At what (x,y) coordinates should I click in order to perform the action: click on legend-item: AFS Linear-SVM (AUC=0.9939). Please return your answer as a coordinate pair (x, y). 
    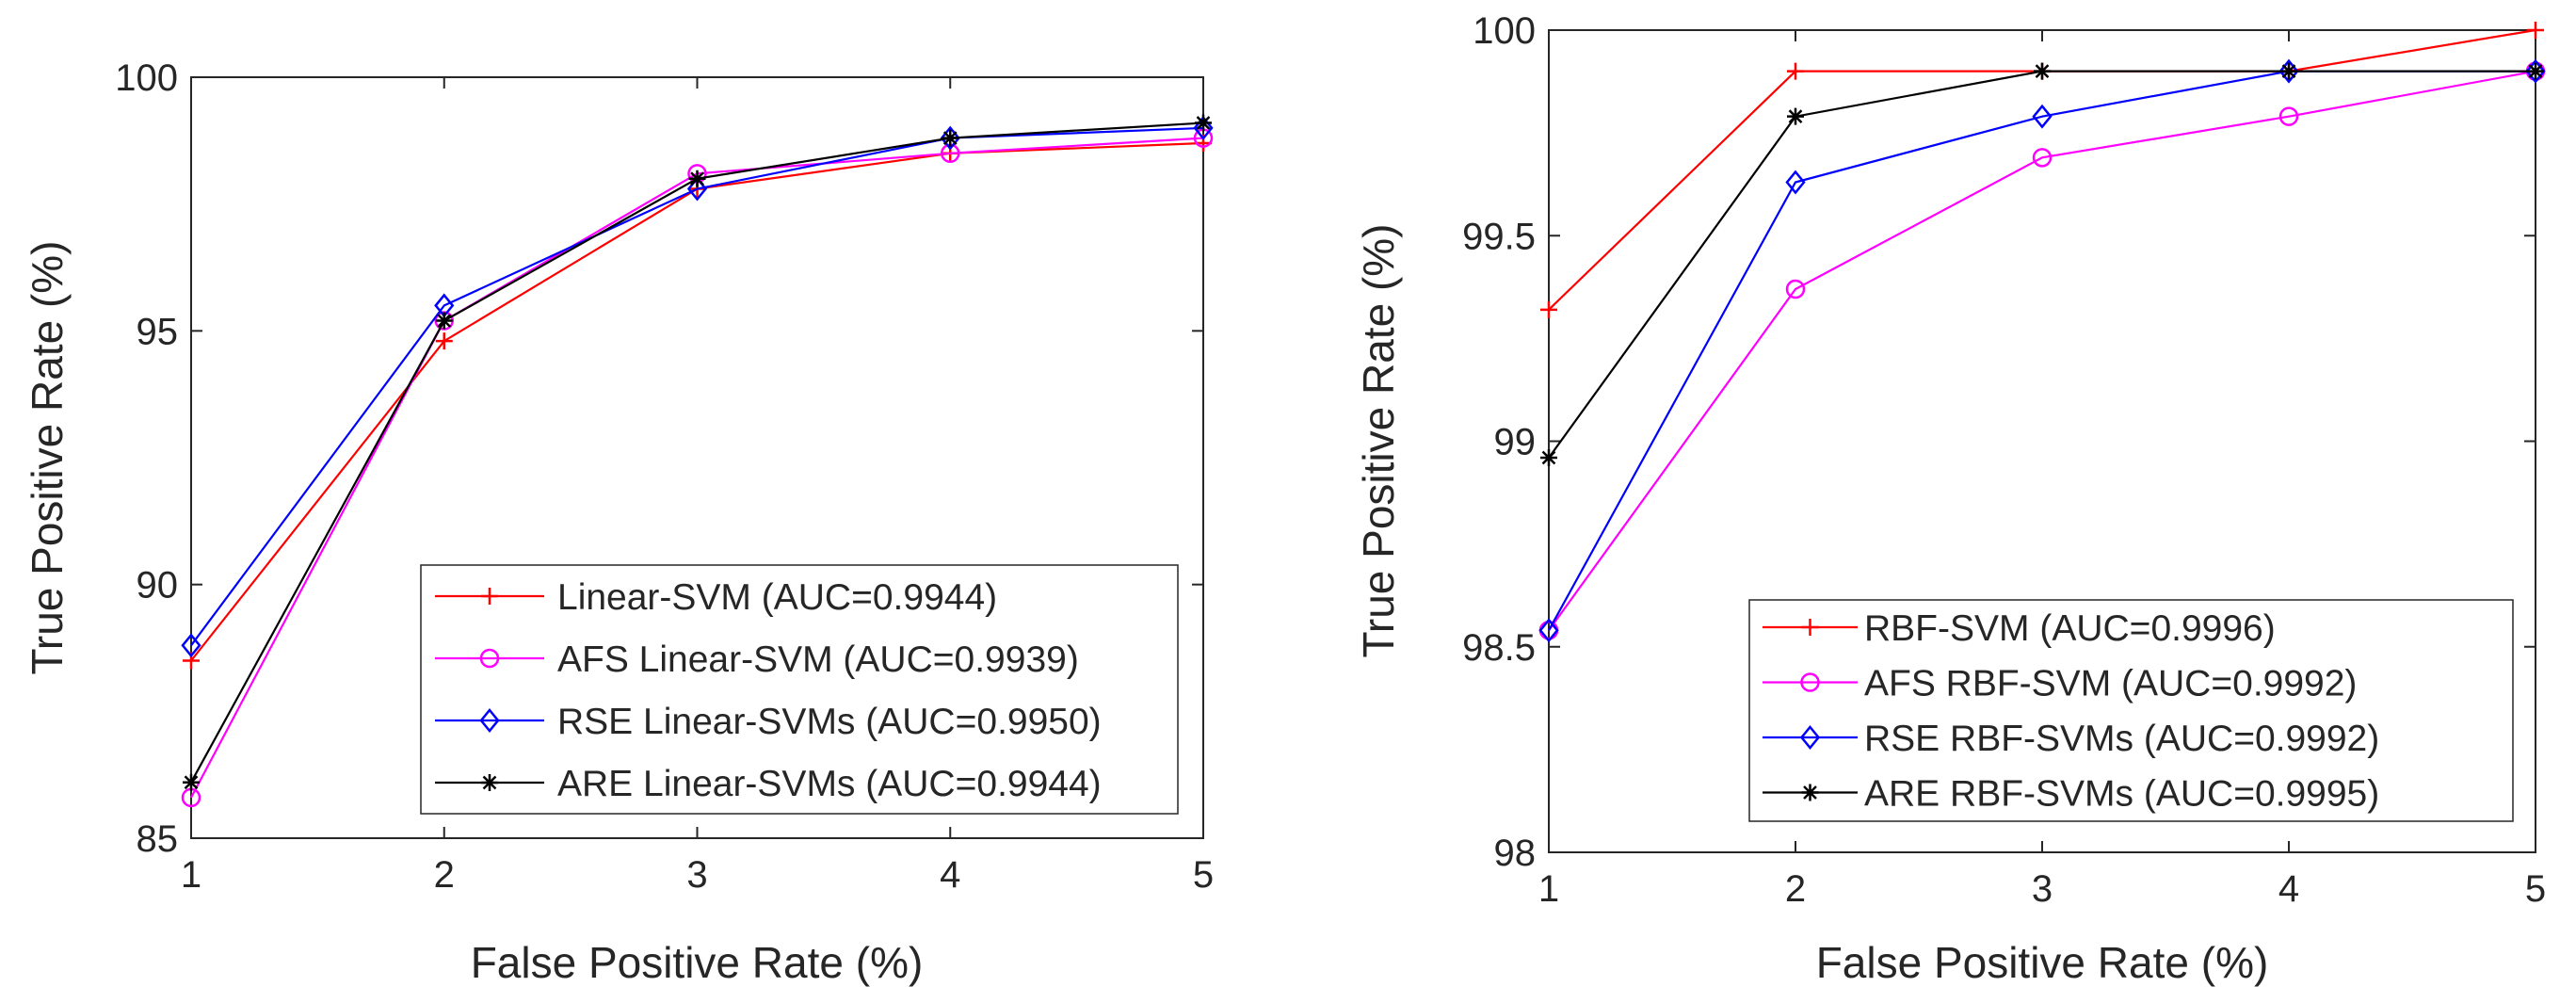
    Looking at the image, I should click on (757, 659).